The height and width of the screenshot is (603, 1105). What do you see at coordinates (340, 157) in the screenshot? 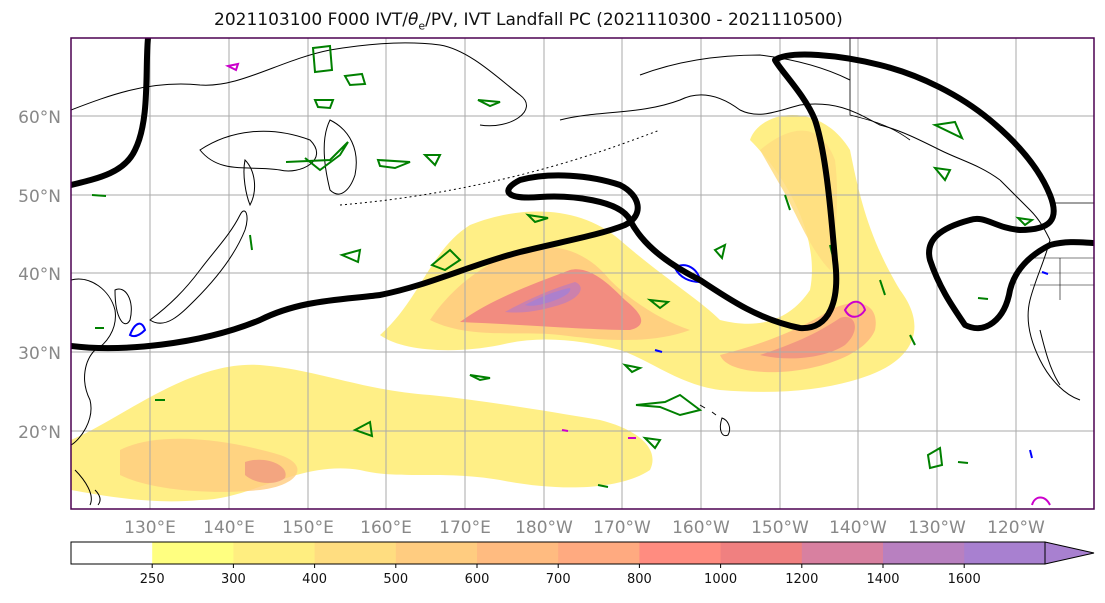
I see `coast-kamchatka` at bounding box center [340, 157].